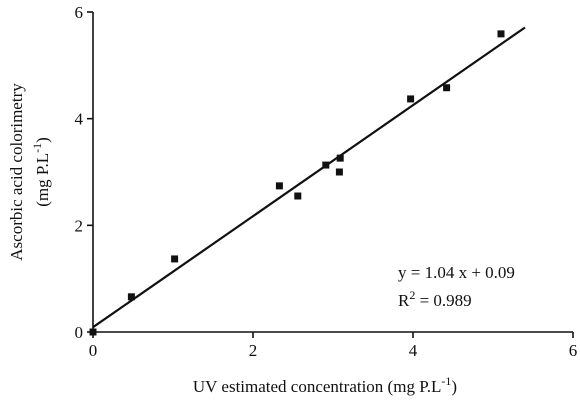 The height and width of the screenshot is (407, 580). Describe the element at coordinates (413, 350) in the screenshot. I see `x-tick-label: 4` at that location.